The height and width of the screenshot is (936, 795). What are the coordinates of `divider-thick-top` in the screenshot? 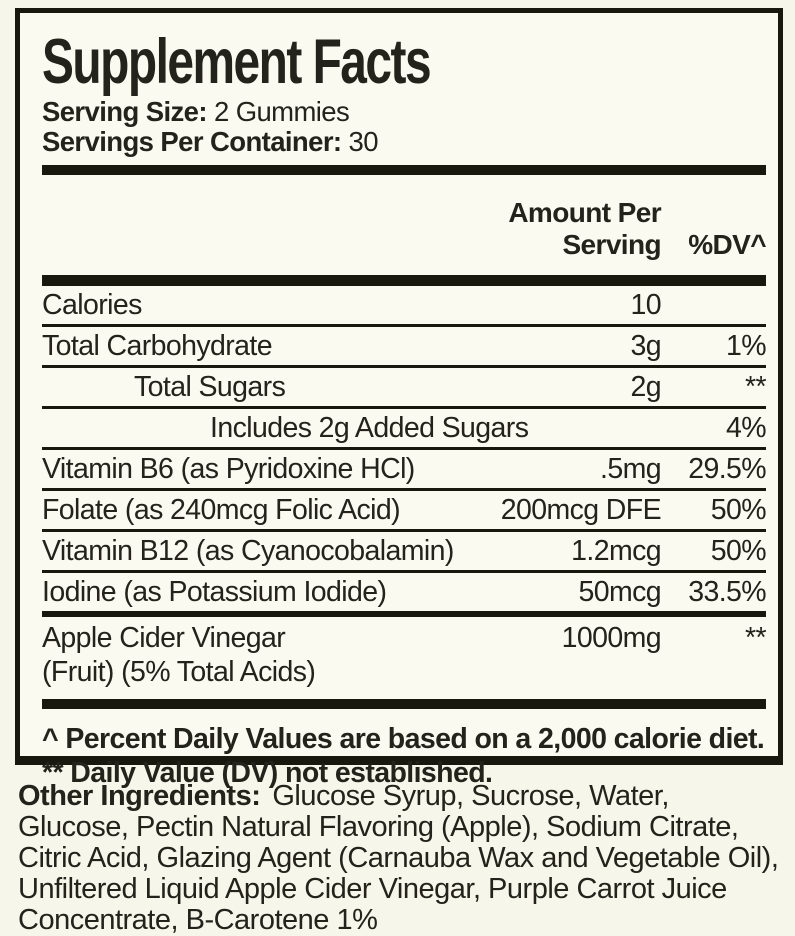 It's located at (404, 169).